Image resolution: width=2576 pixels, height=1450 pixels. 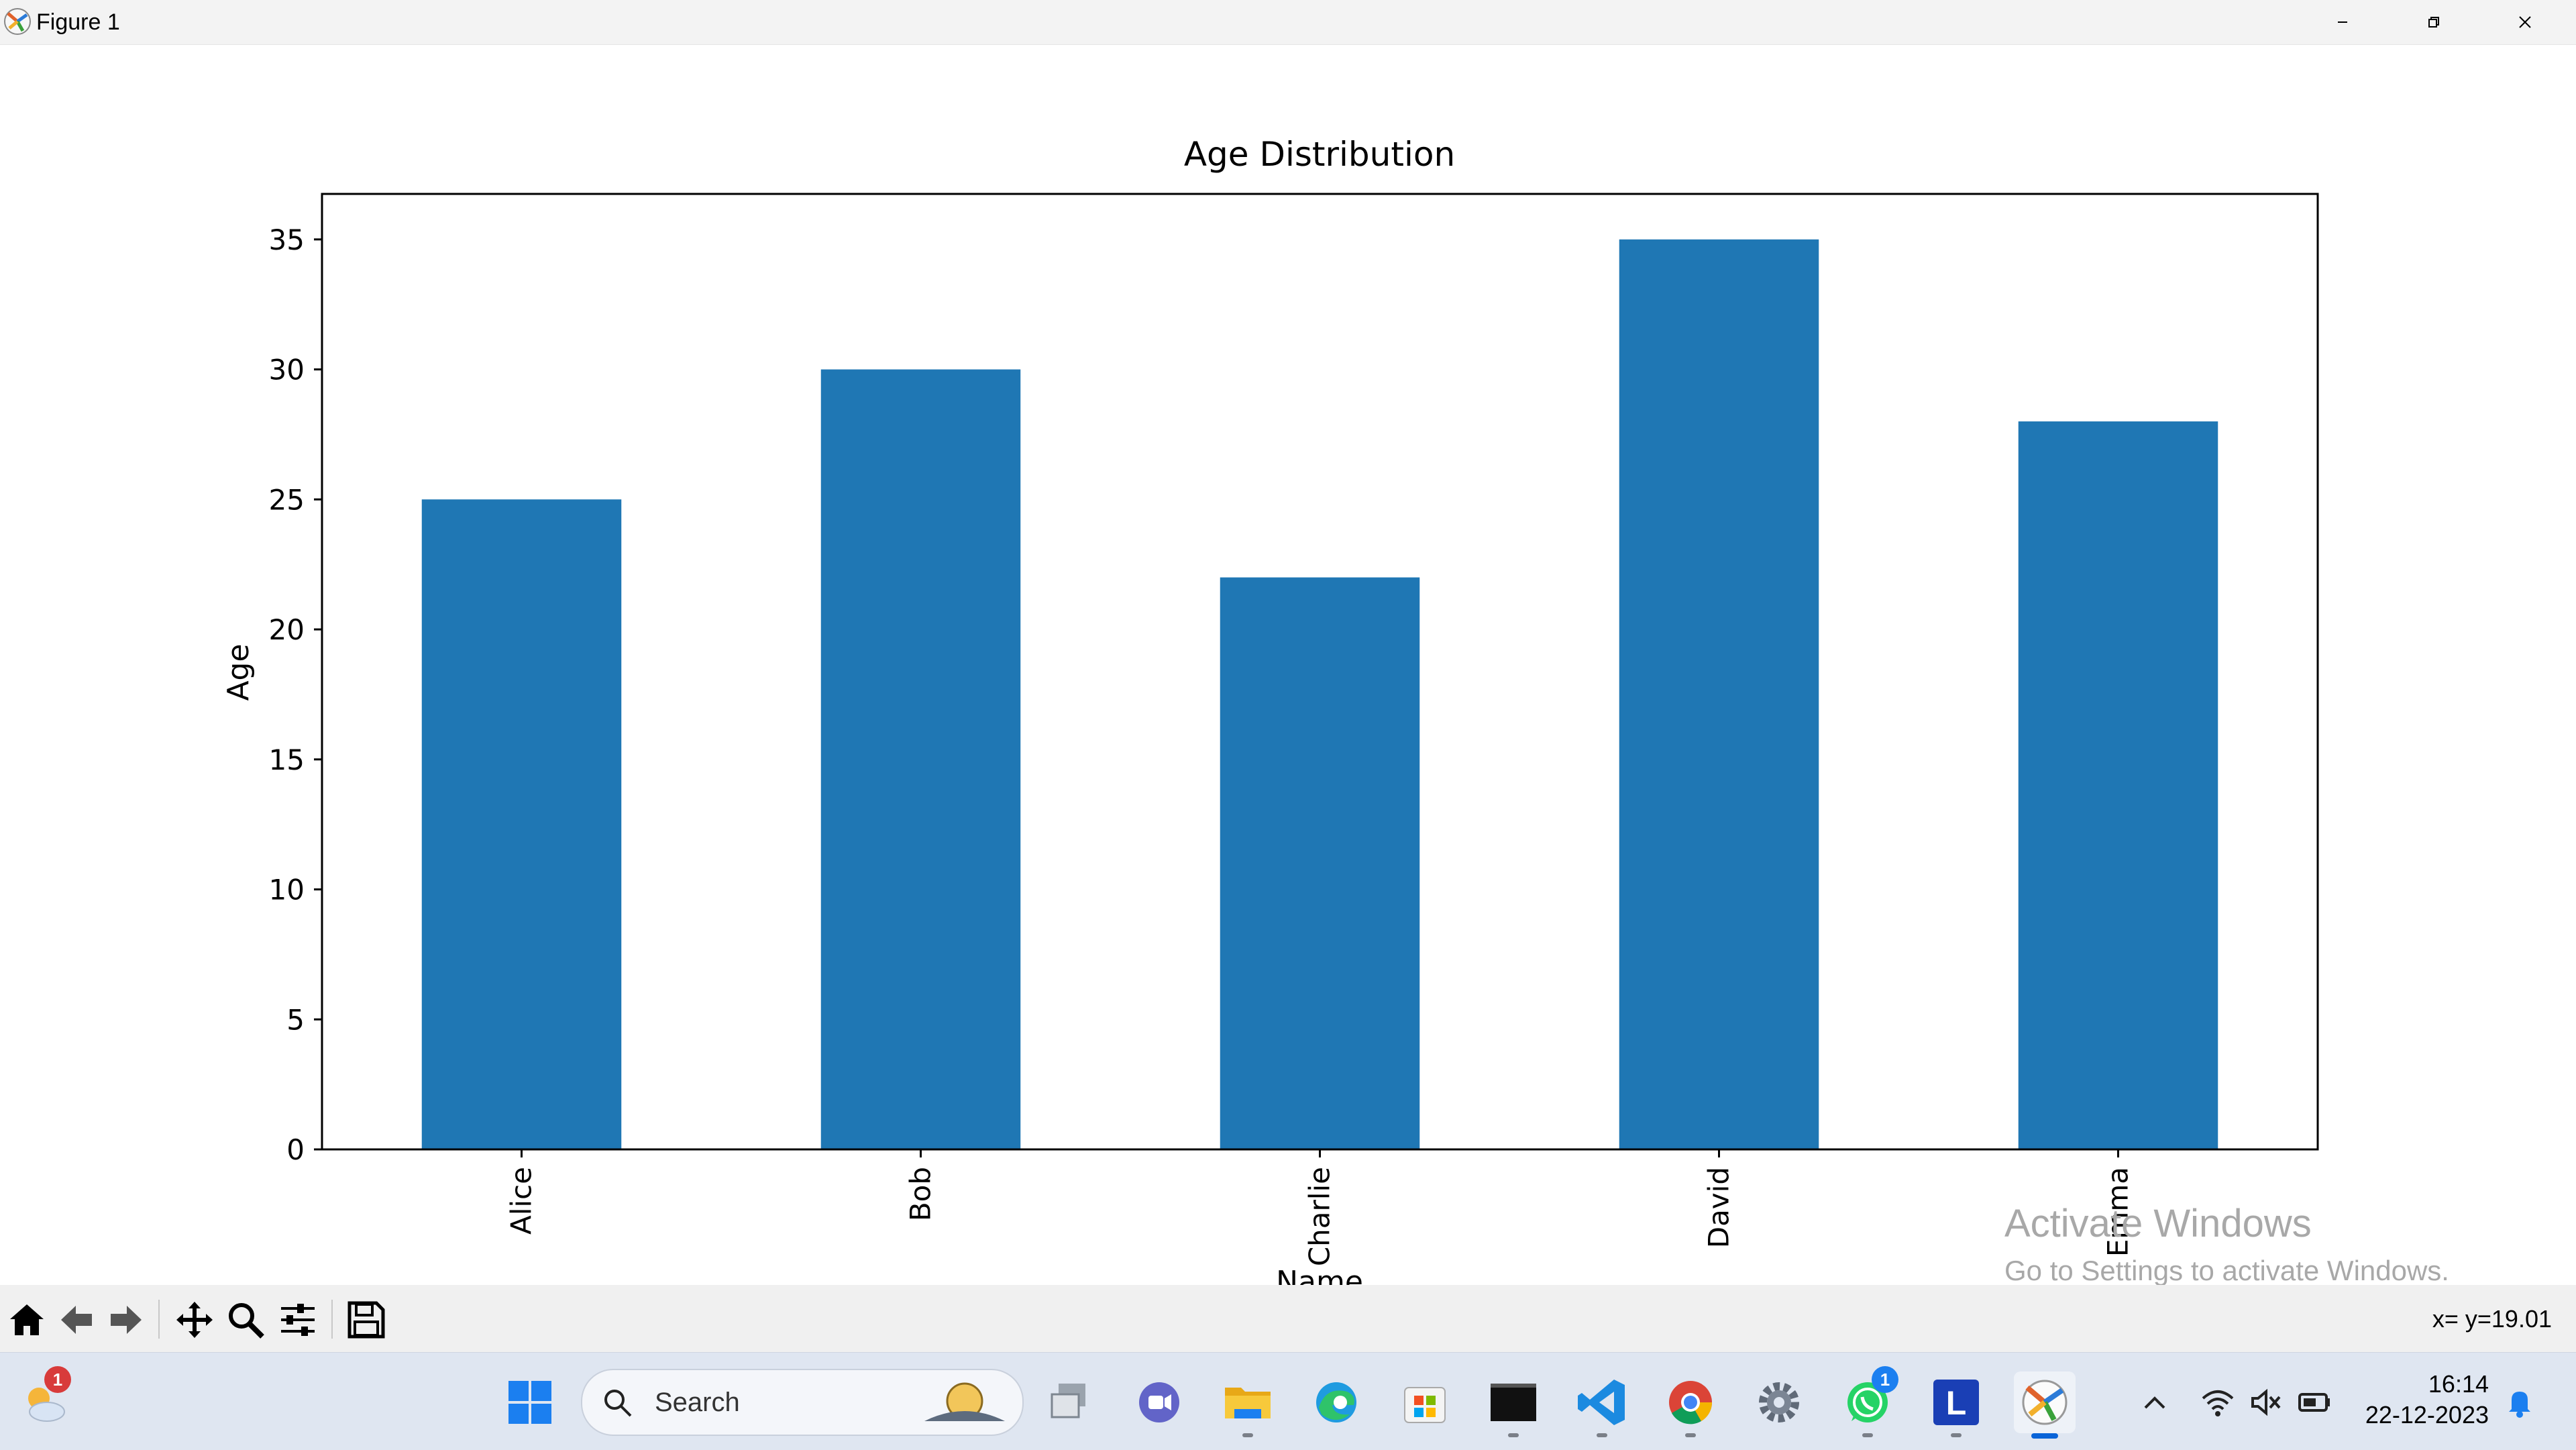 I want to click on x-ticks: Alice Bob Charlie David Emma, so click(x=1320, y=1207).